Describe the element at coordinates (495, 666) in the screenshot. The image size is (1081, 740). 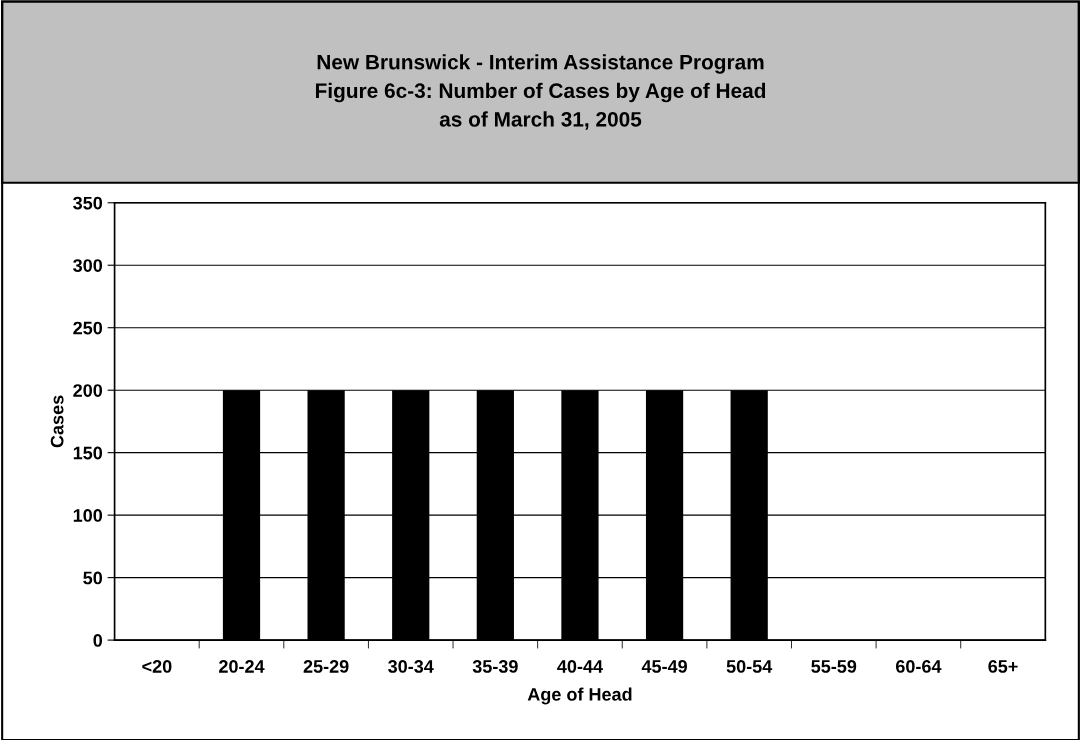
I see `x-tick-label: 35-39` at that location.